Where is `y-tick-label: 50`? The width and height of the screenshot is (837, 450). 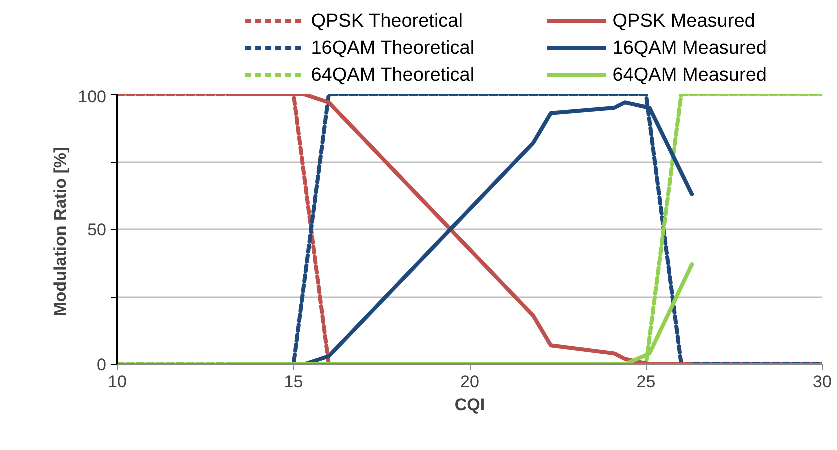 y-tick-label: 50 is located at coordinates (97, 230).